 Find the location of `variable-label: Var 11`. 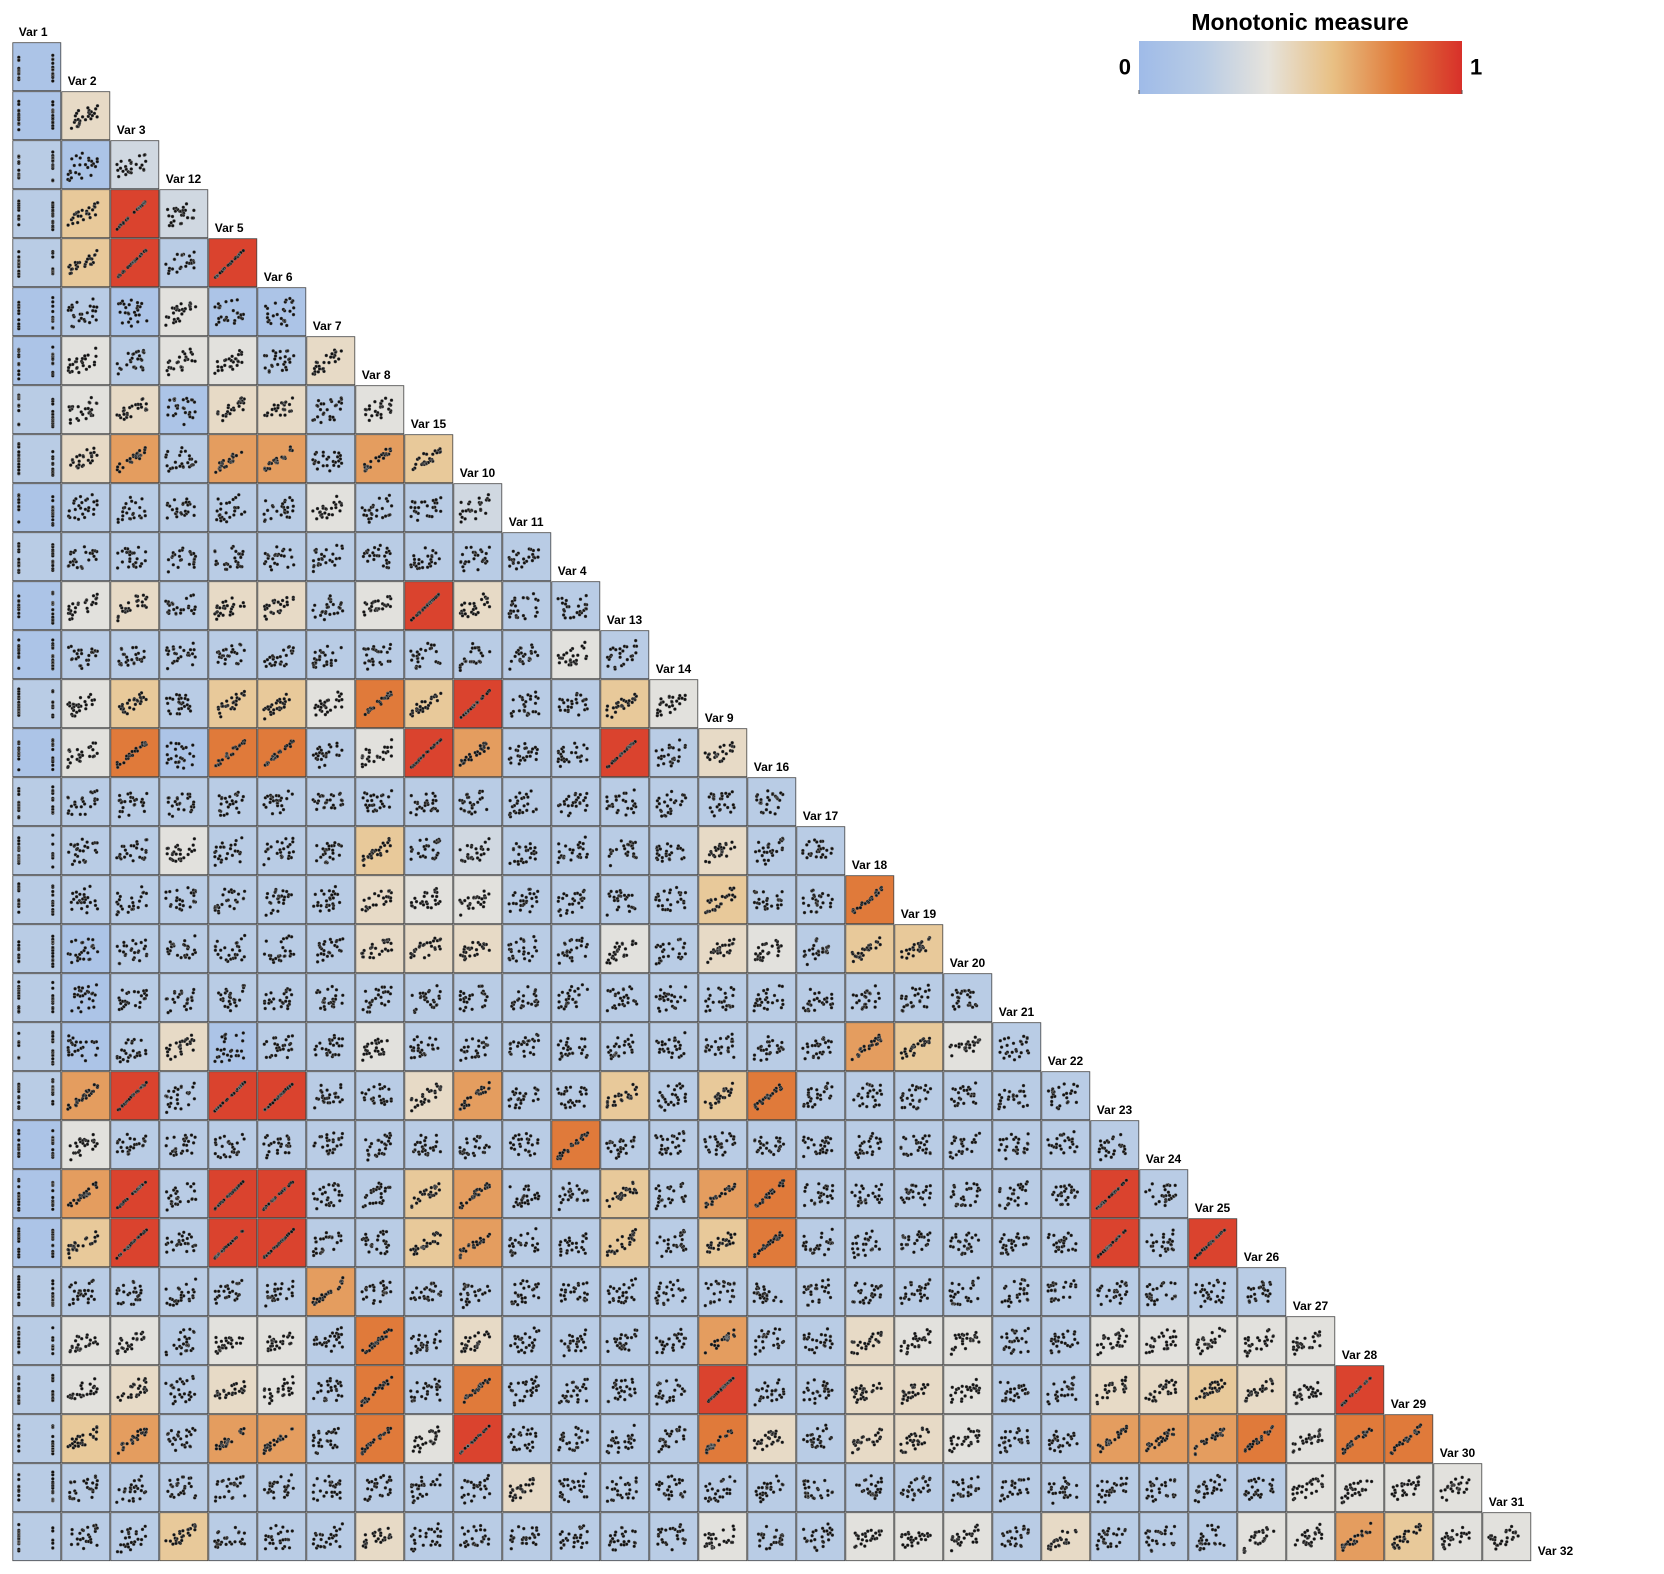

variable-label: Var 11 is located at coordinates (526, 522).